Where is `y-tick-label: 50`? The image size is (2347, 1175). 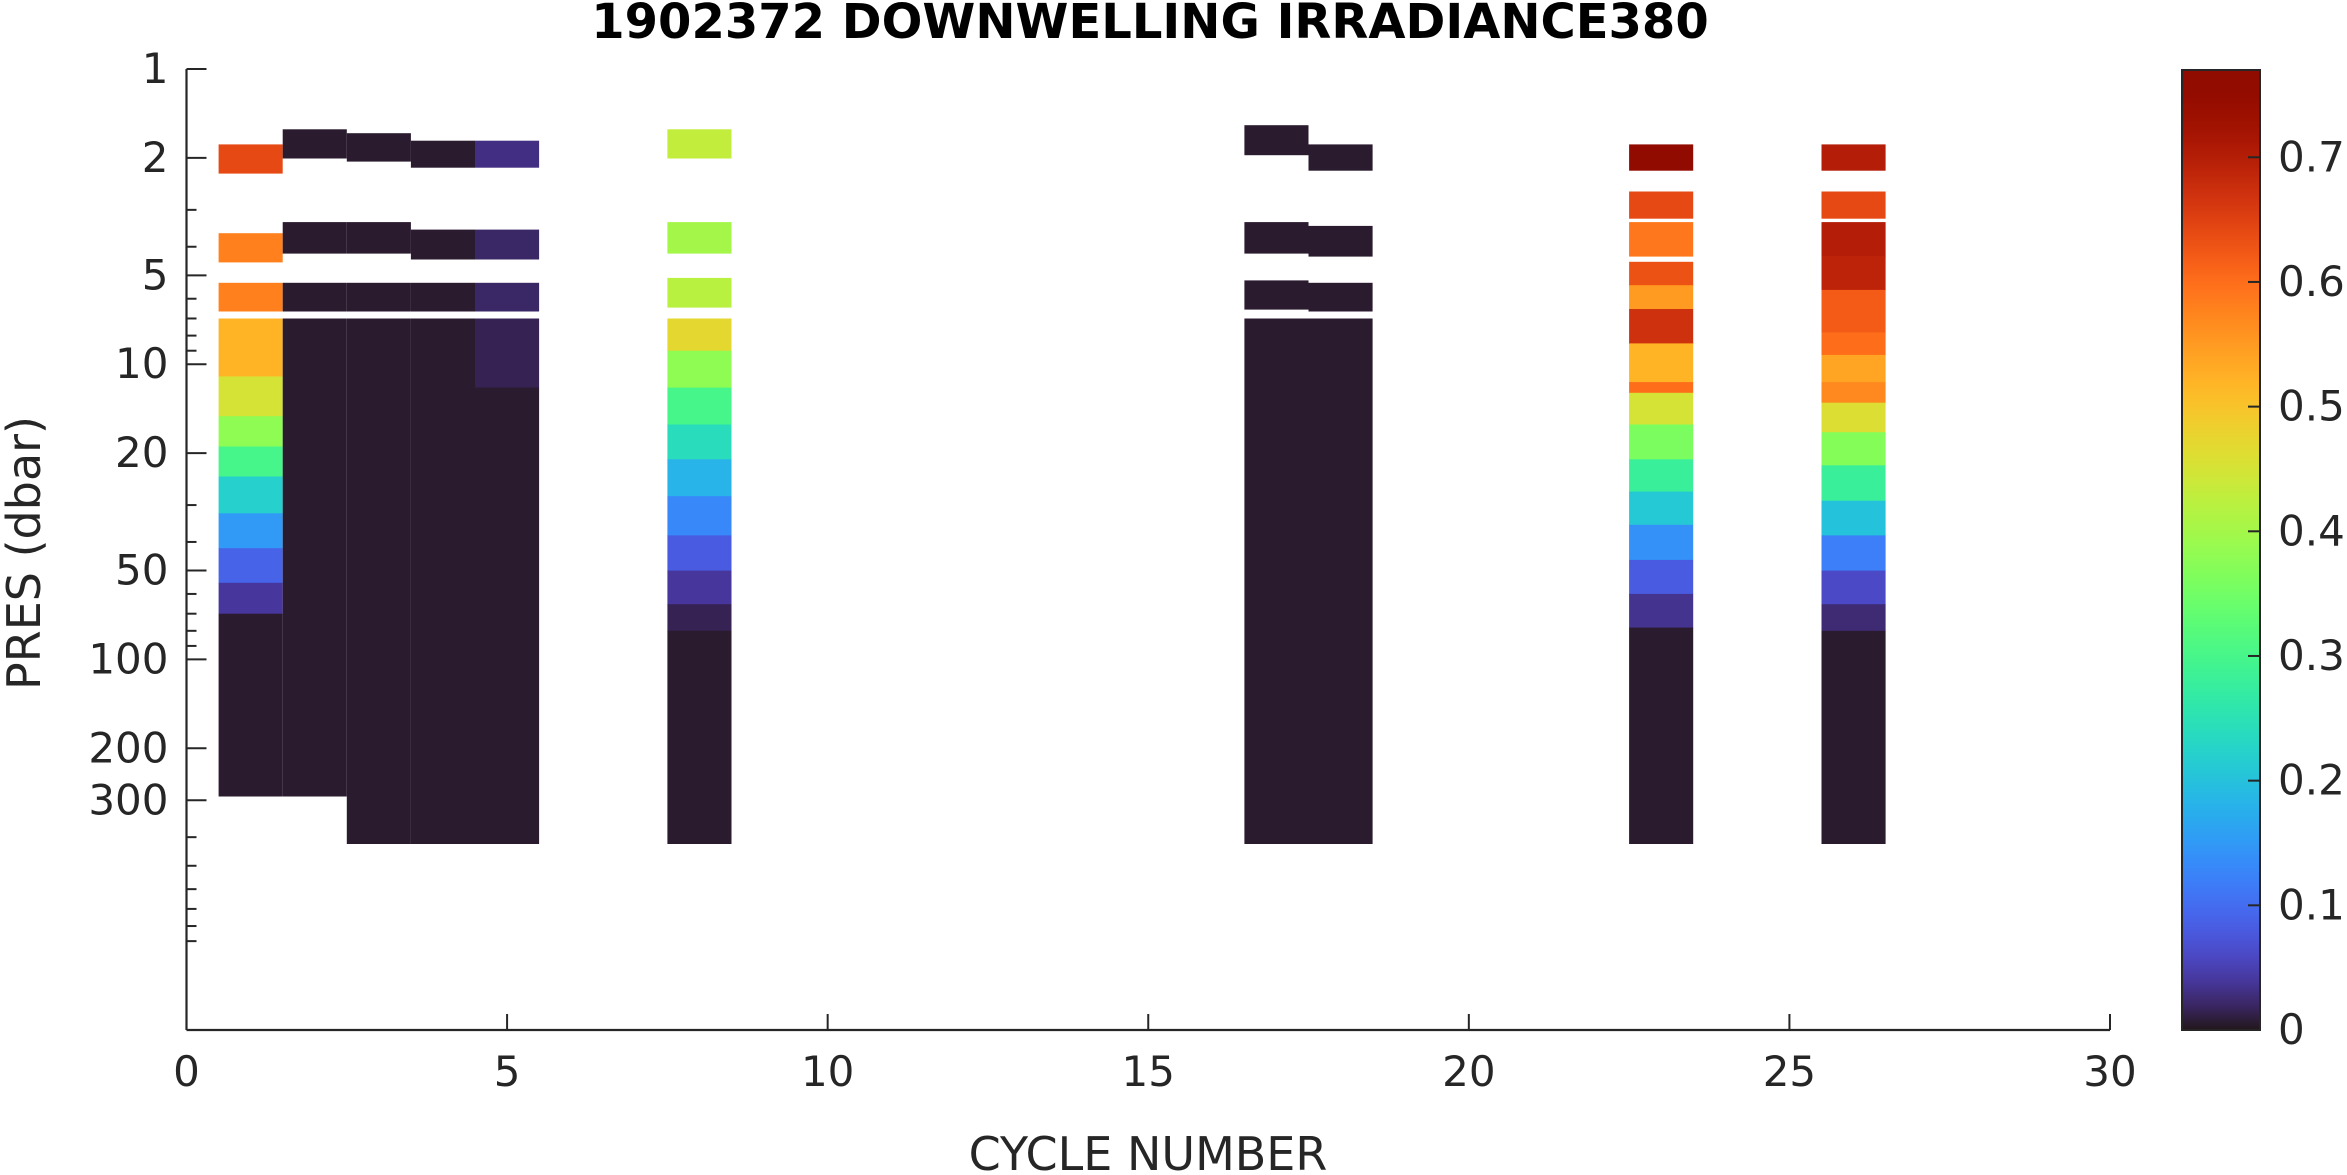
y-tick-label: 50 is located at coordinates (141, 570).